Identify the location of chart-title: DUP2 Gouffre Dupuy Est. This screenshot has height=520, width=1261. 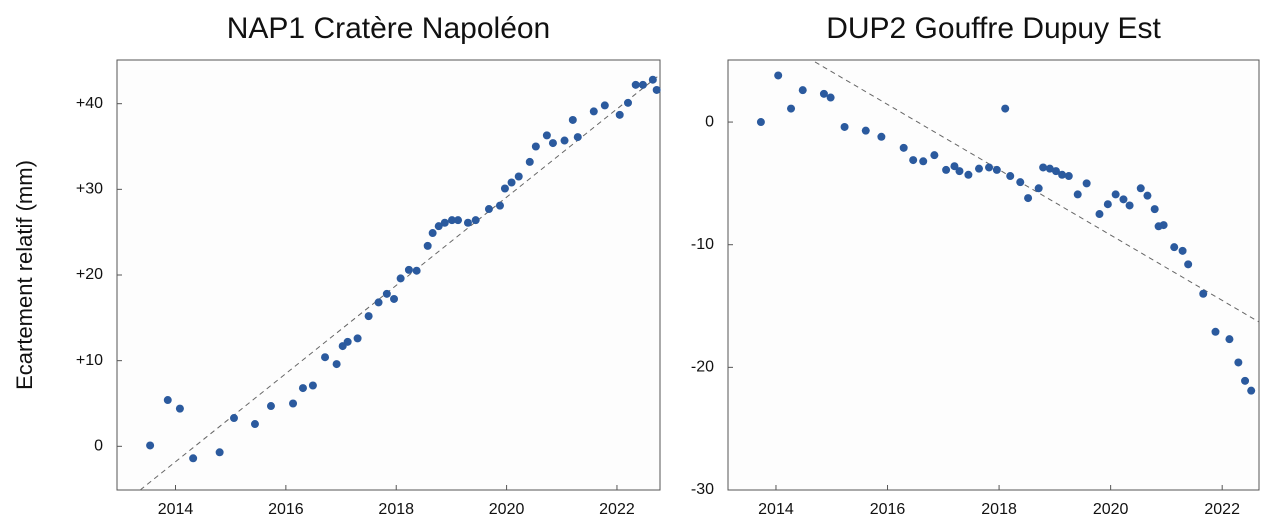
(993, 28).